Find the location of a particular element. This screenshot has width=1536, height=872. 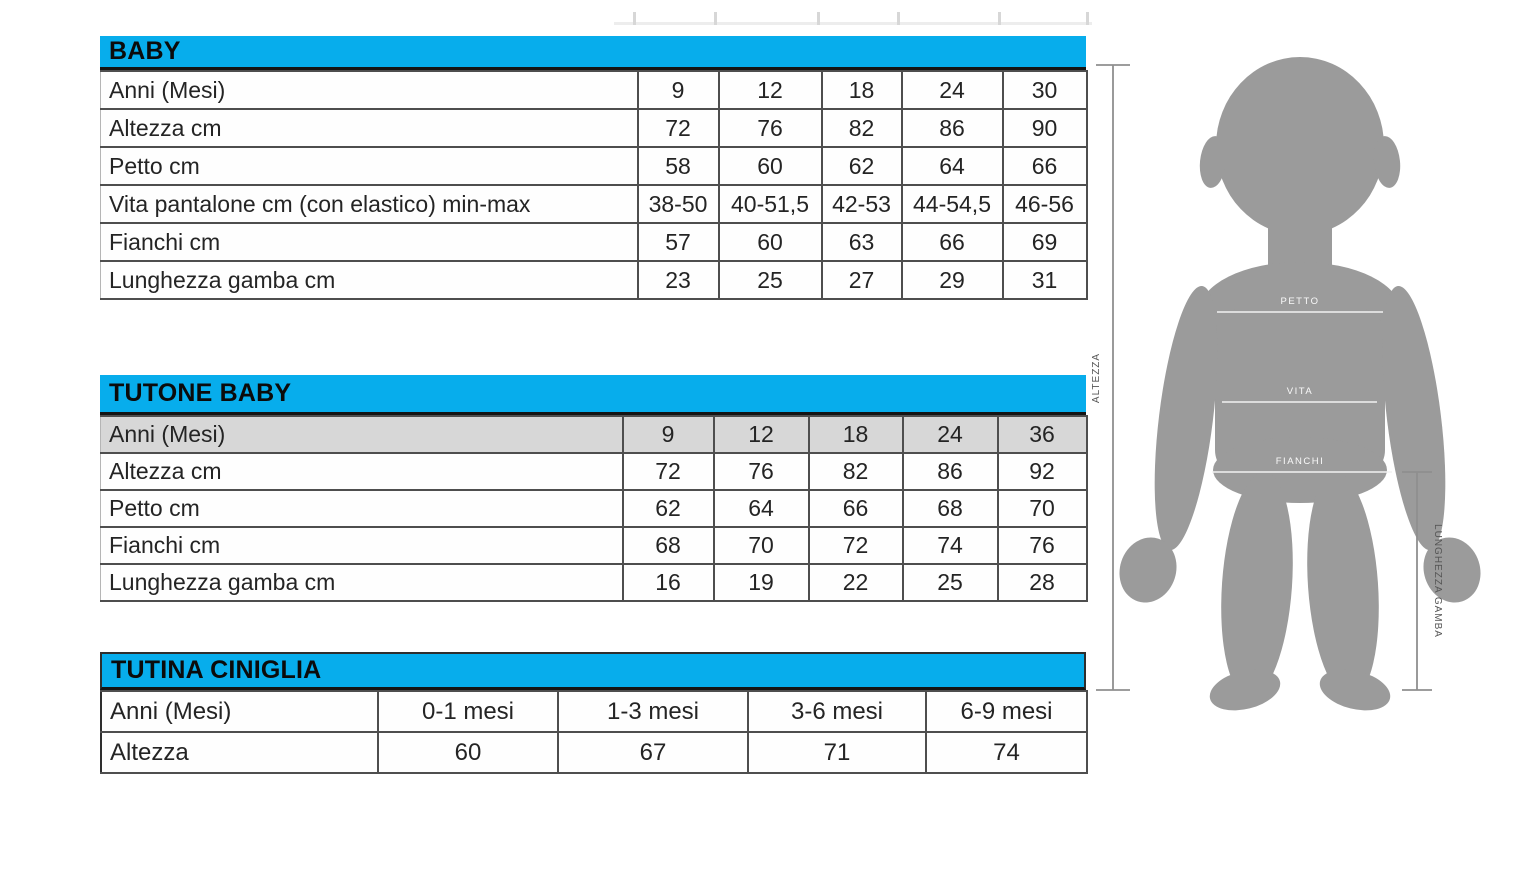

row-label: Altezza is located at coordinates (239, 752).